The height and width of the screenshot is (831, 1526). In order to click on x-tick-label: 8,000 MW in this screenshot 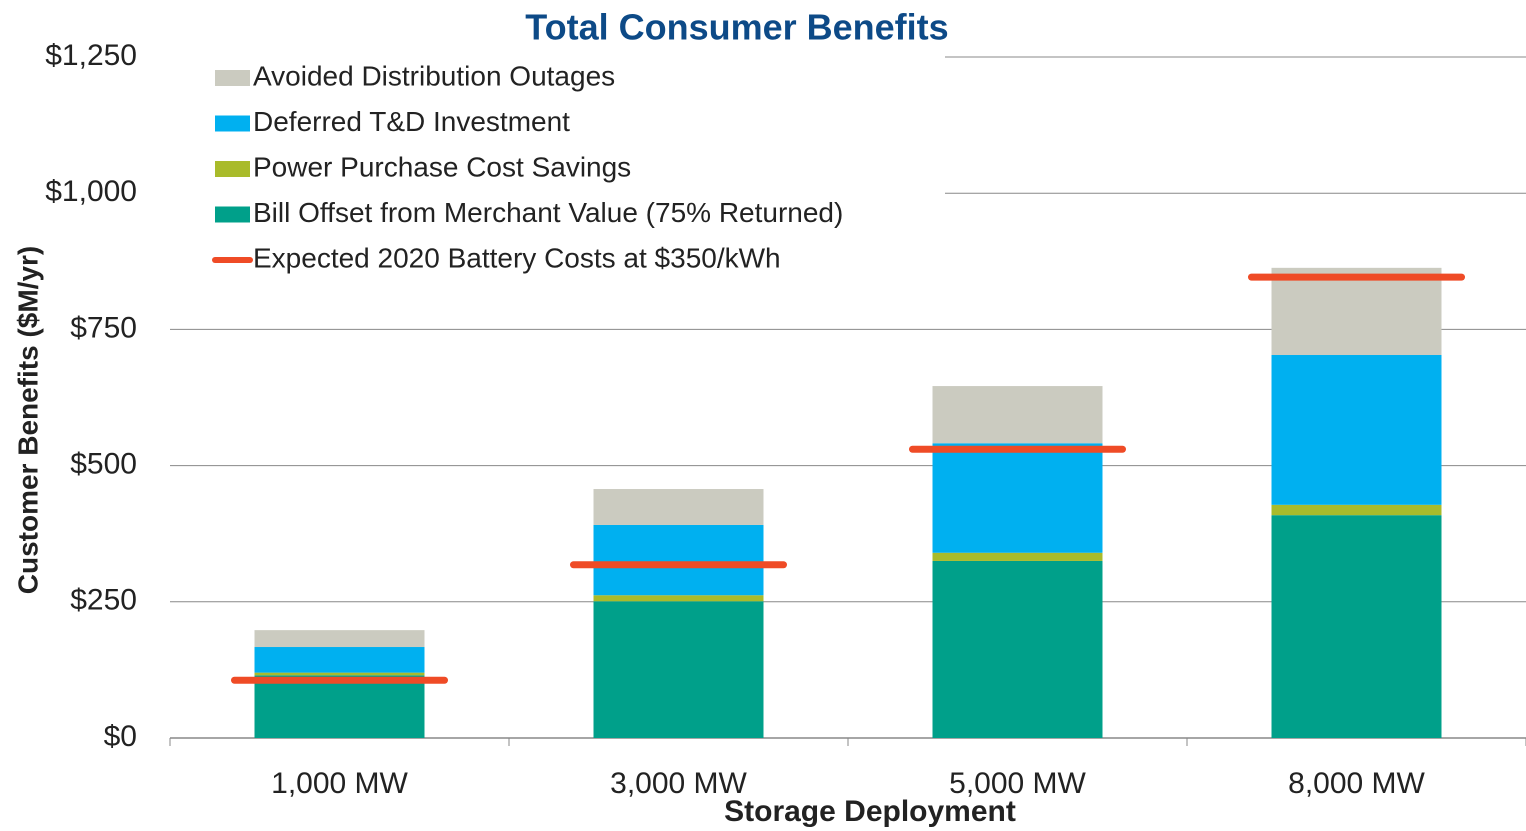, I will do `click(1356, 783)`.